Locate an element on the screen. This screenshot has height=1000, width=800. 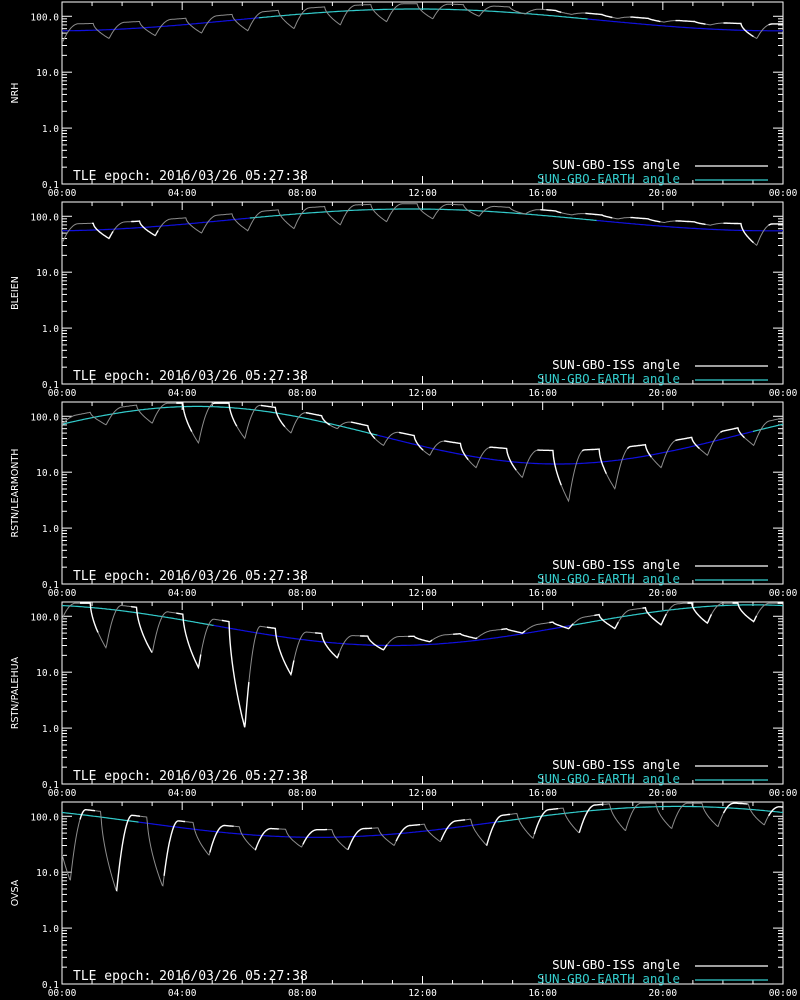
y-axis-label: RSTN/PALEHUA is located at coordinates (15, 692).